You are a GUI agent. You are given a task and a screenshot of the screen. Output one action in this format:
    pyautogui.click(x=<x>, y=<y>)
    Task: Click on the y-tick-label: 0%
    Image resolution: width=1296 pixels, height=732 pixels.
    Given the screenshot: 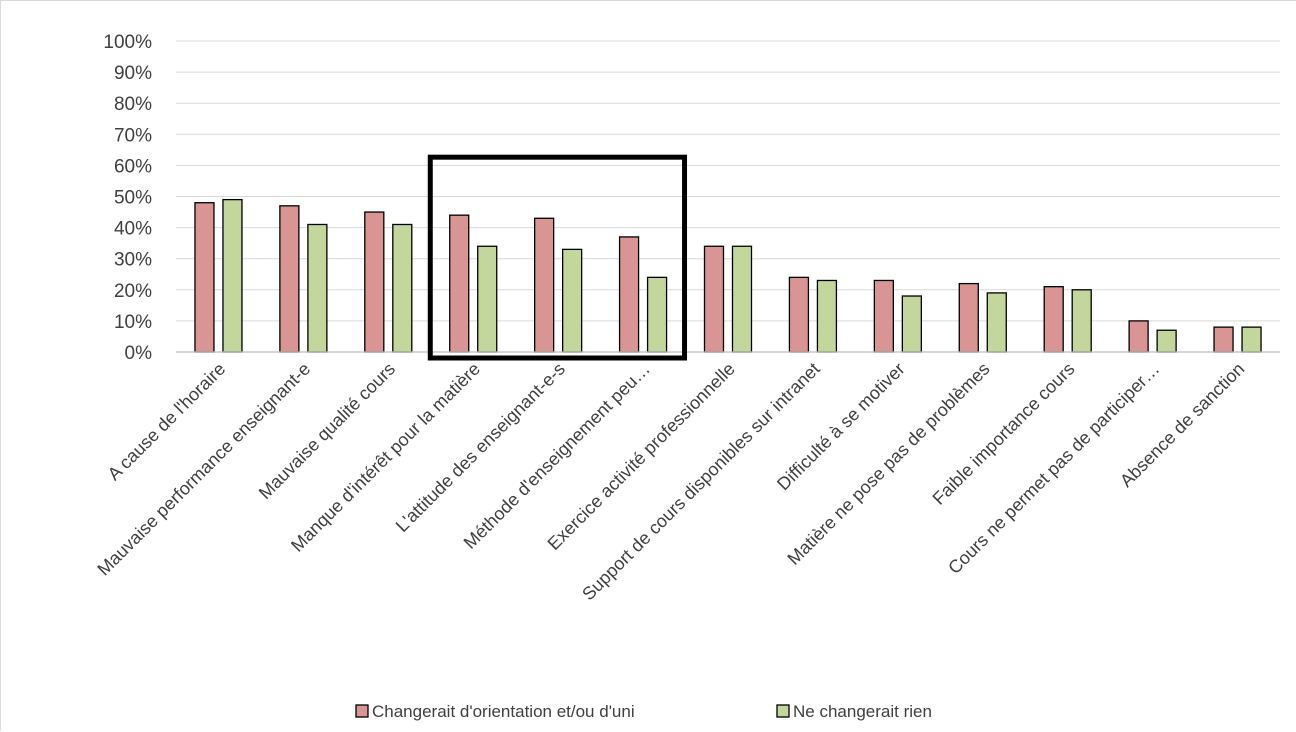 What is the action you would take?
    pyautogui.click(x=139, y=353)
    